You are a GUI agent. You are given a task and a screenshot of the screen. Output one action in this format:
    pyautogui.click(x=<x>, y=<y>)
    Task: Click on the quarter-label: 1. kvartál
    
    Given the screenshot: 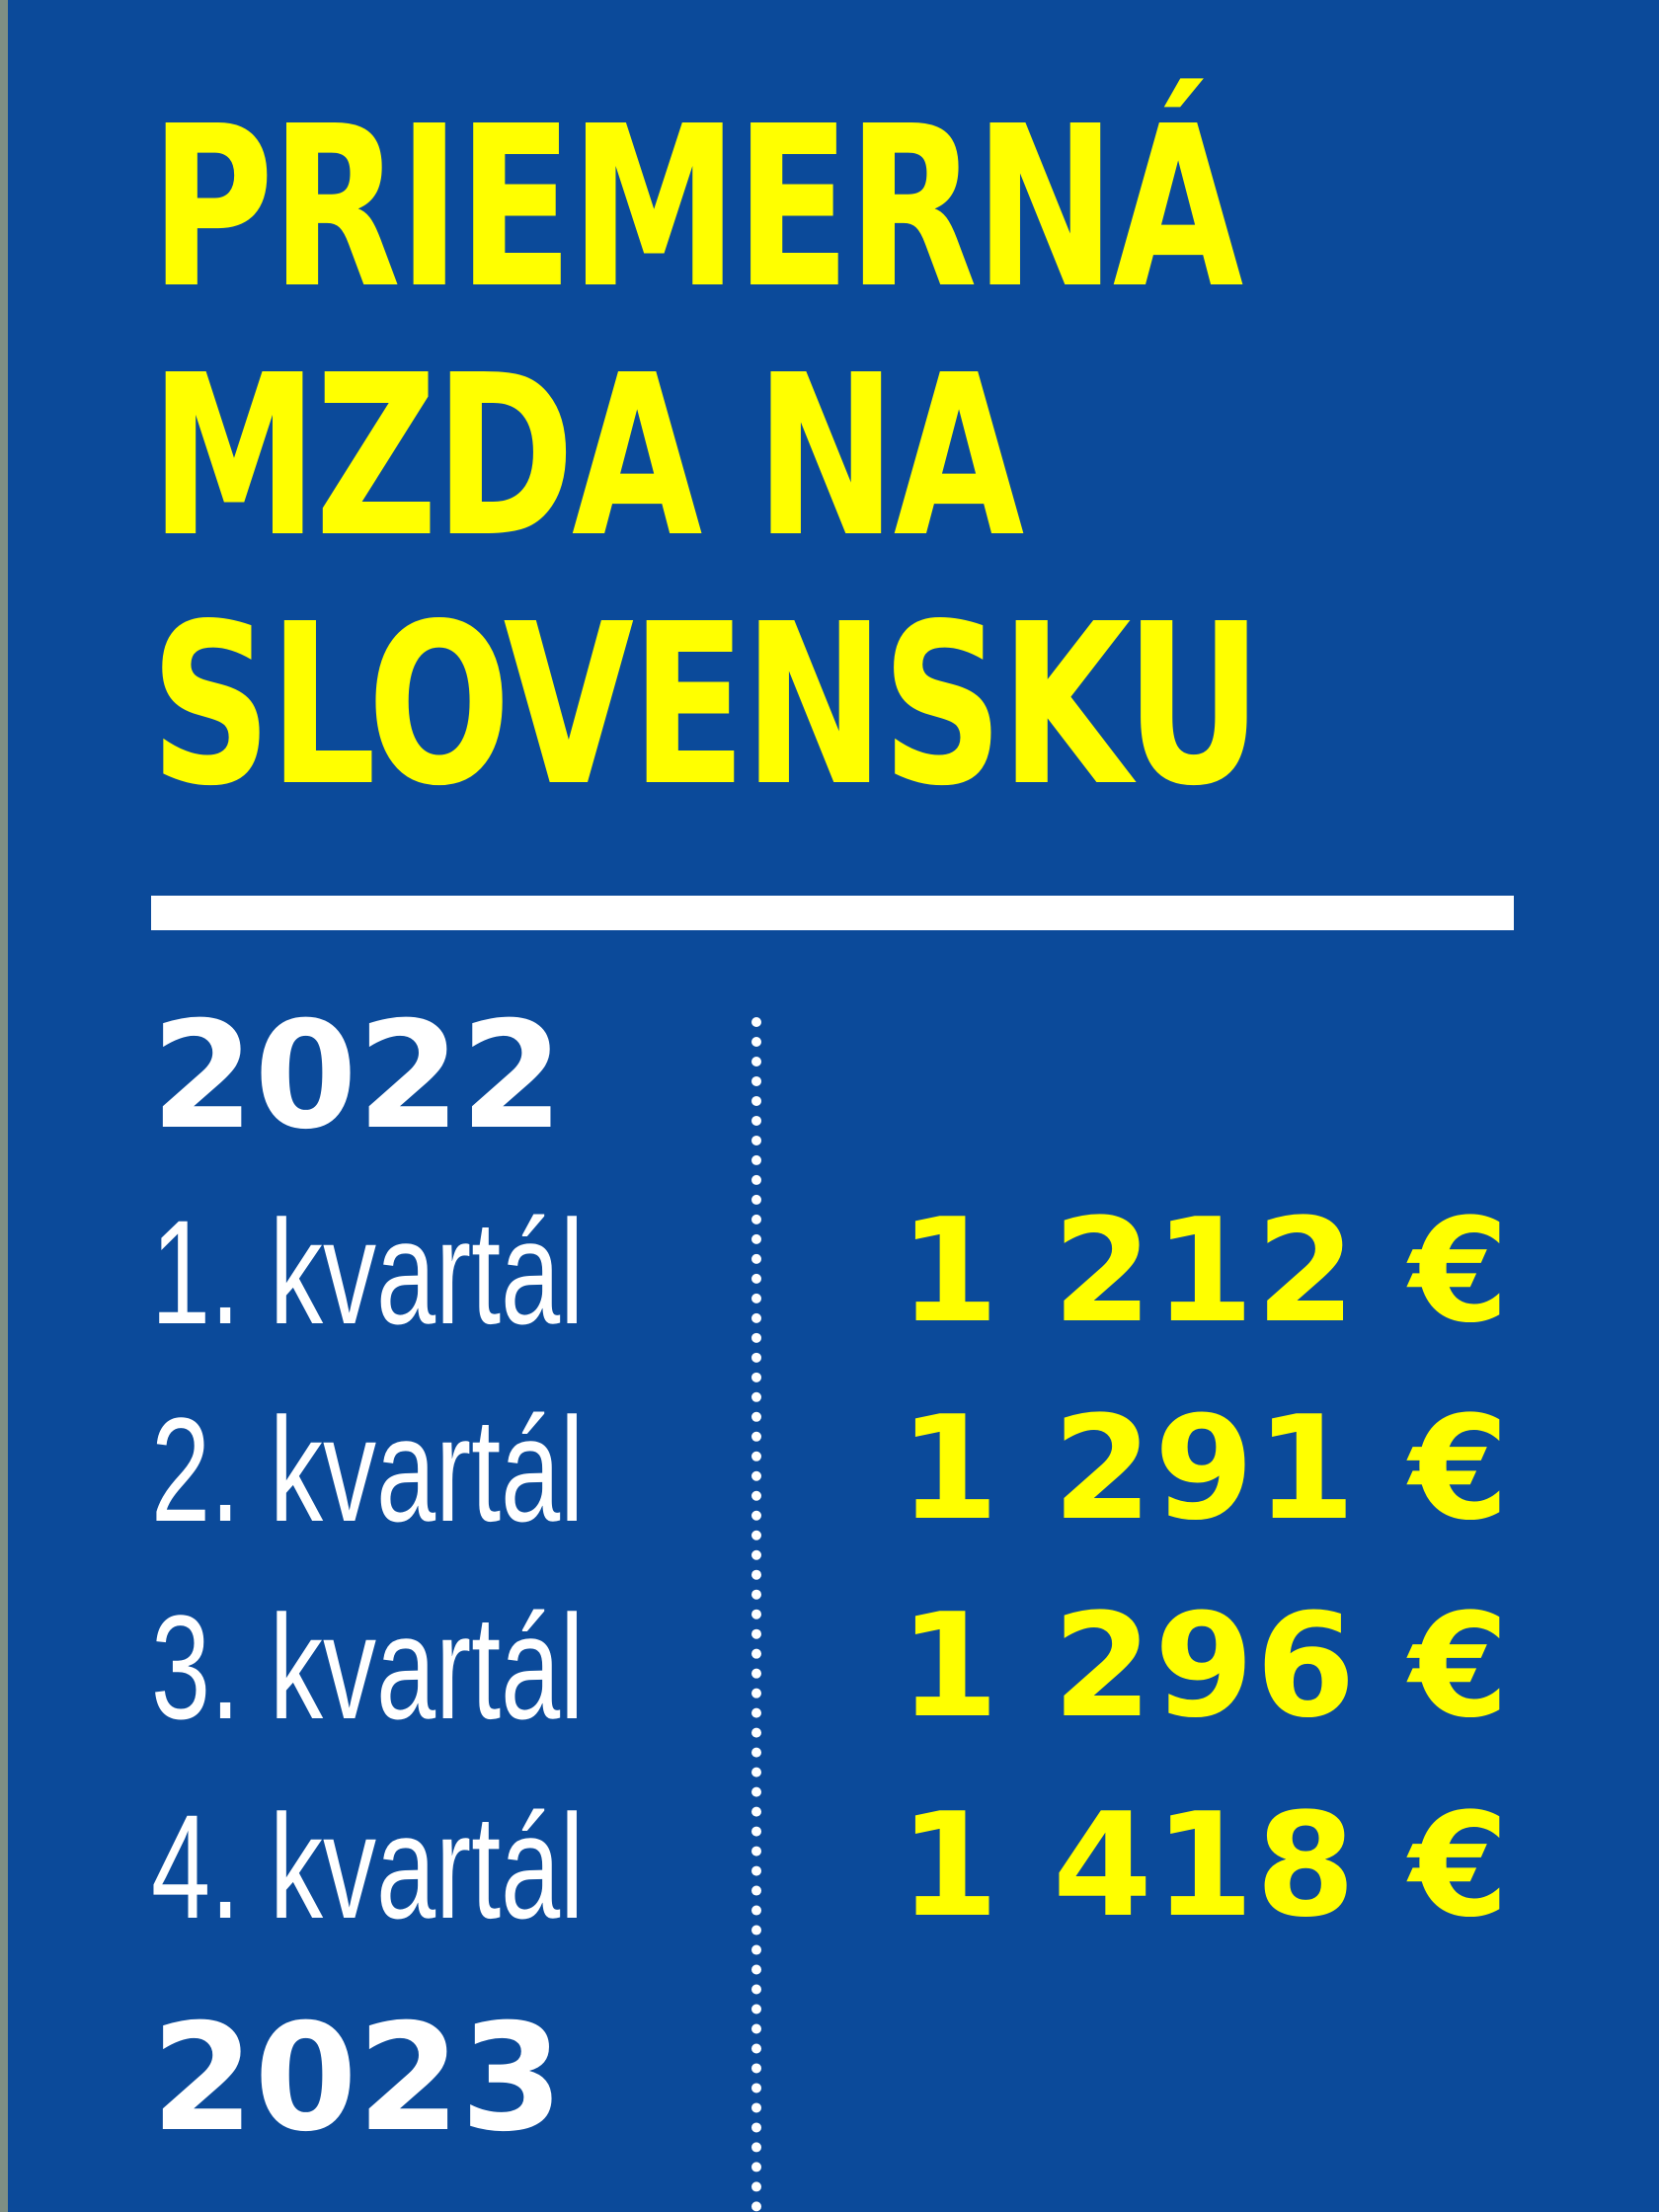 What is the action you would take?
    pyautogui.click(x=368, y=1272)
    